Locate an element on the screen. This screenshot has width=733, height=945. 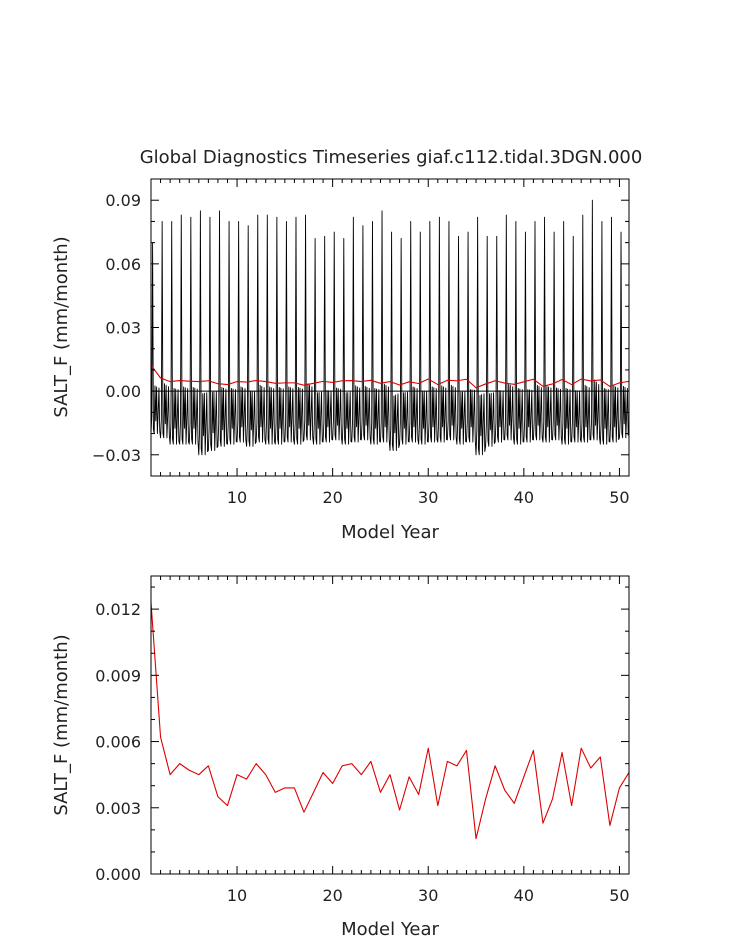
y-tick-label: 0.03 is located at coordinates (123, 328).